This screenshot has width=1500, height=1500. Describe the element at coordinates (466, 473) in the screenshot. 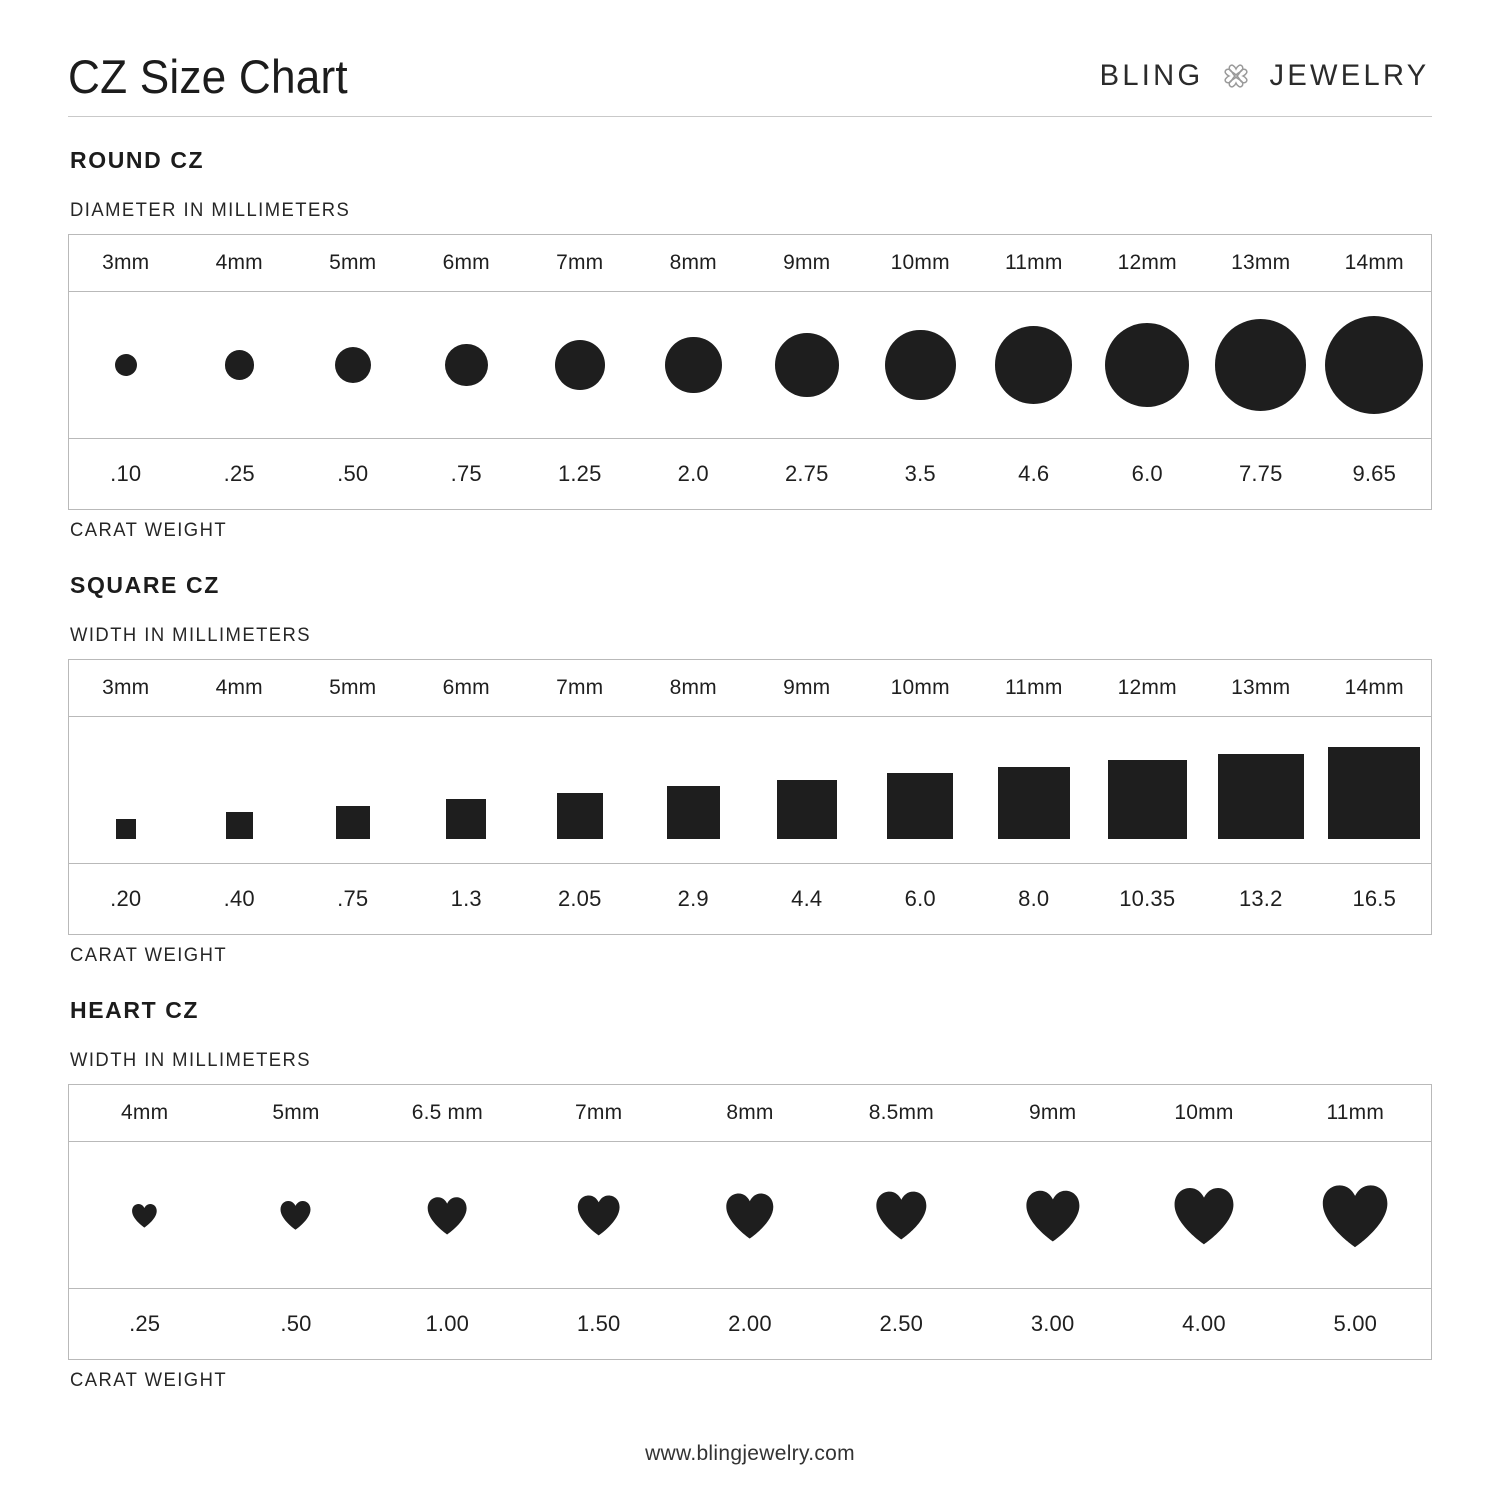

I see `carat-cell: .75` at that location.